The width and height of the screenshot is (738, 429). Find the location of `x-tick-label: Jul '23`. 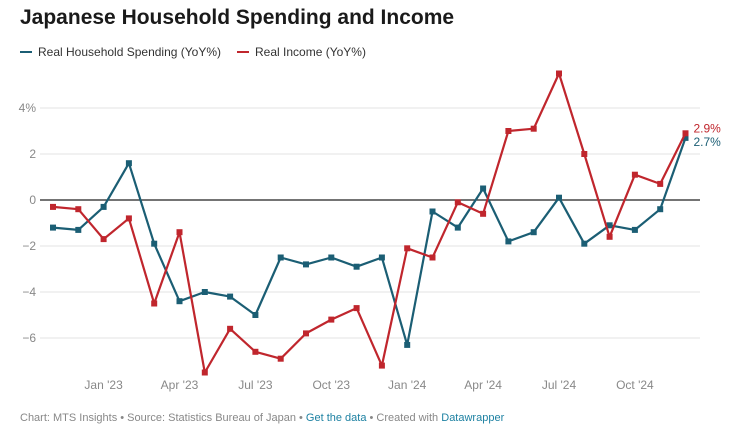

x-tick-label: Jul '23 is located at coordinates (255, 385).